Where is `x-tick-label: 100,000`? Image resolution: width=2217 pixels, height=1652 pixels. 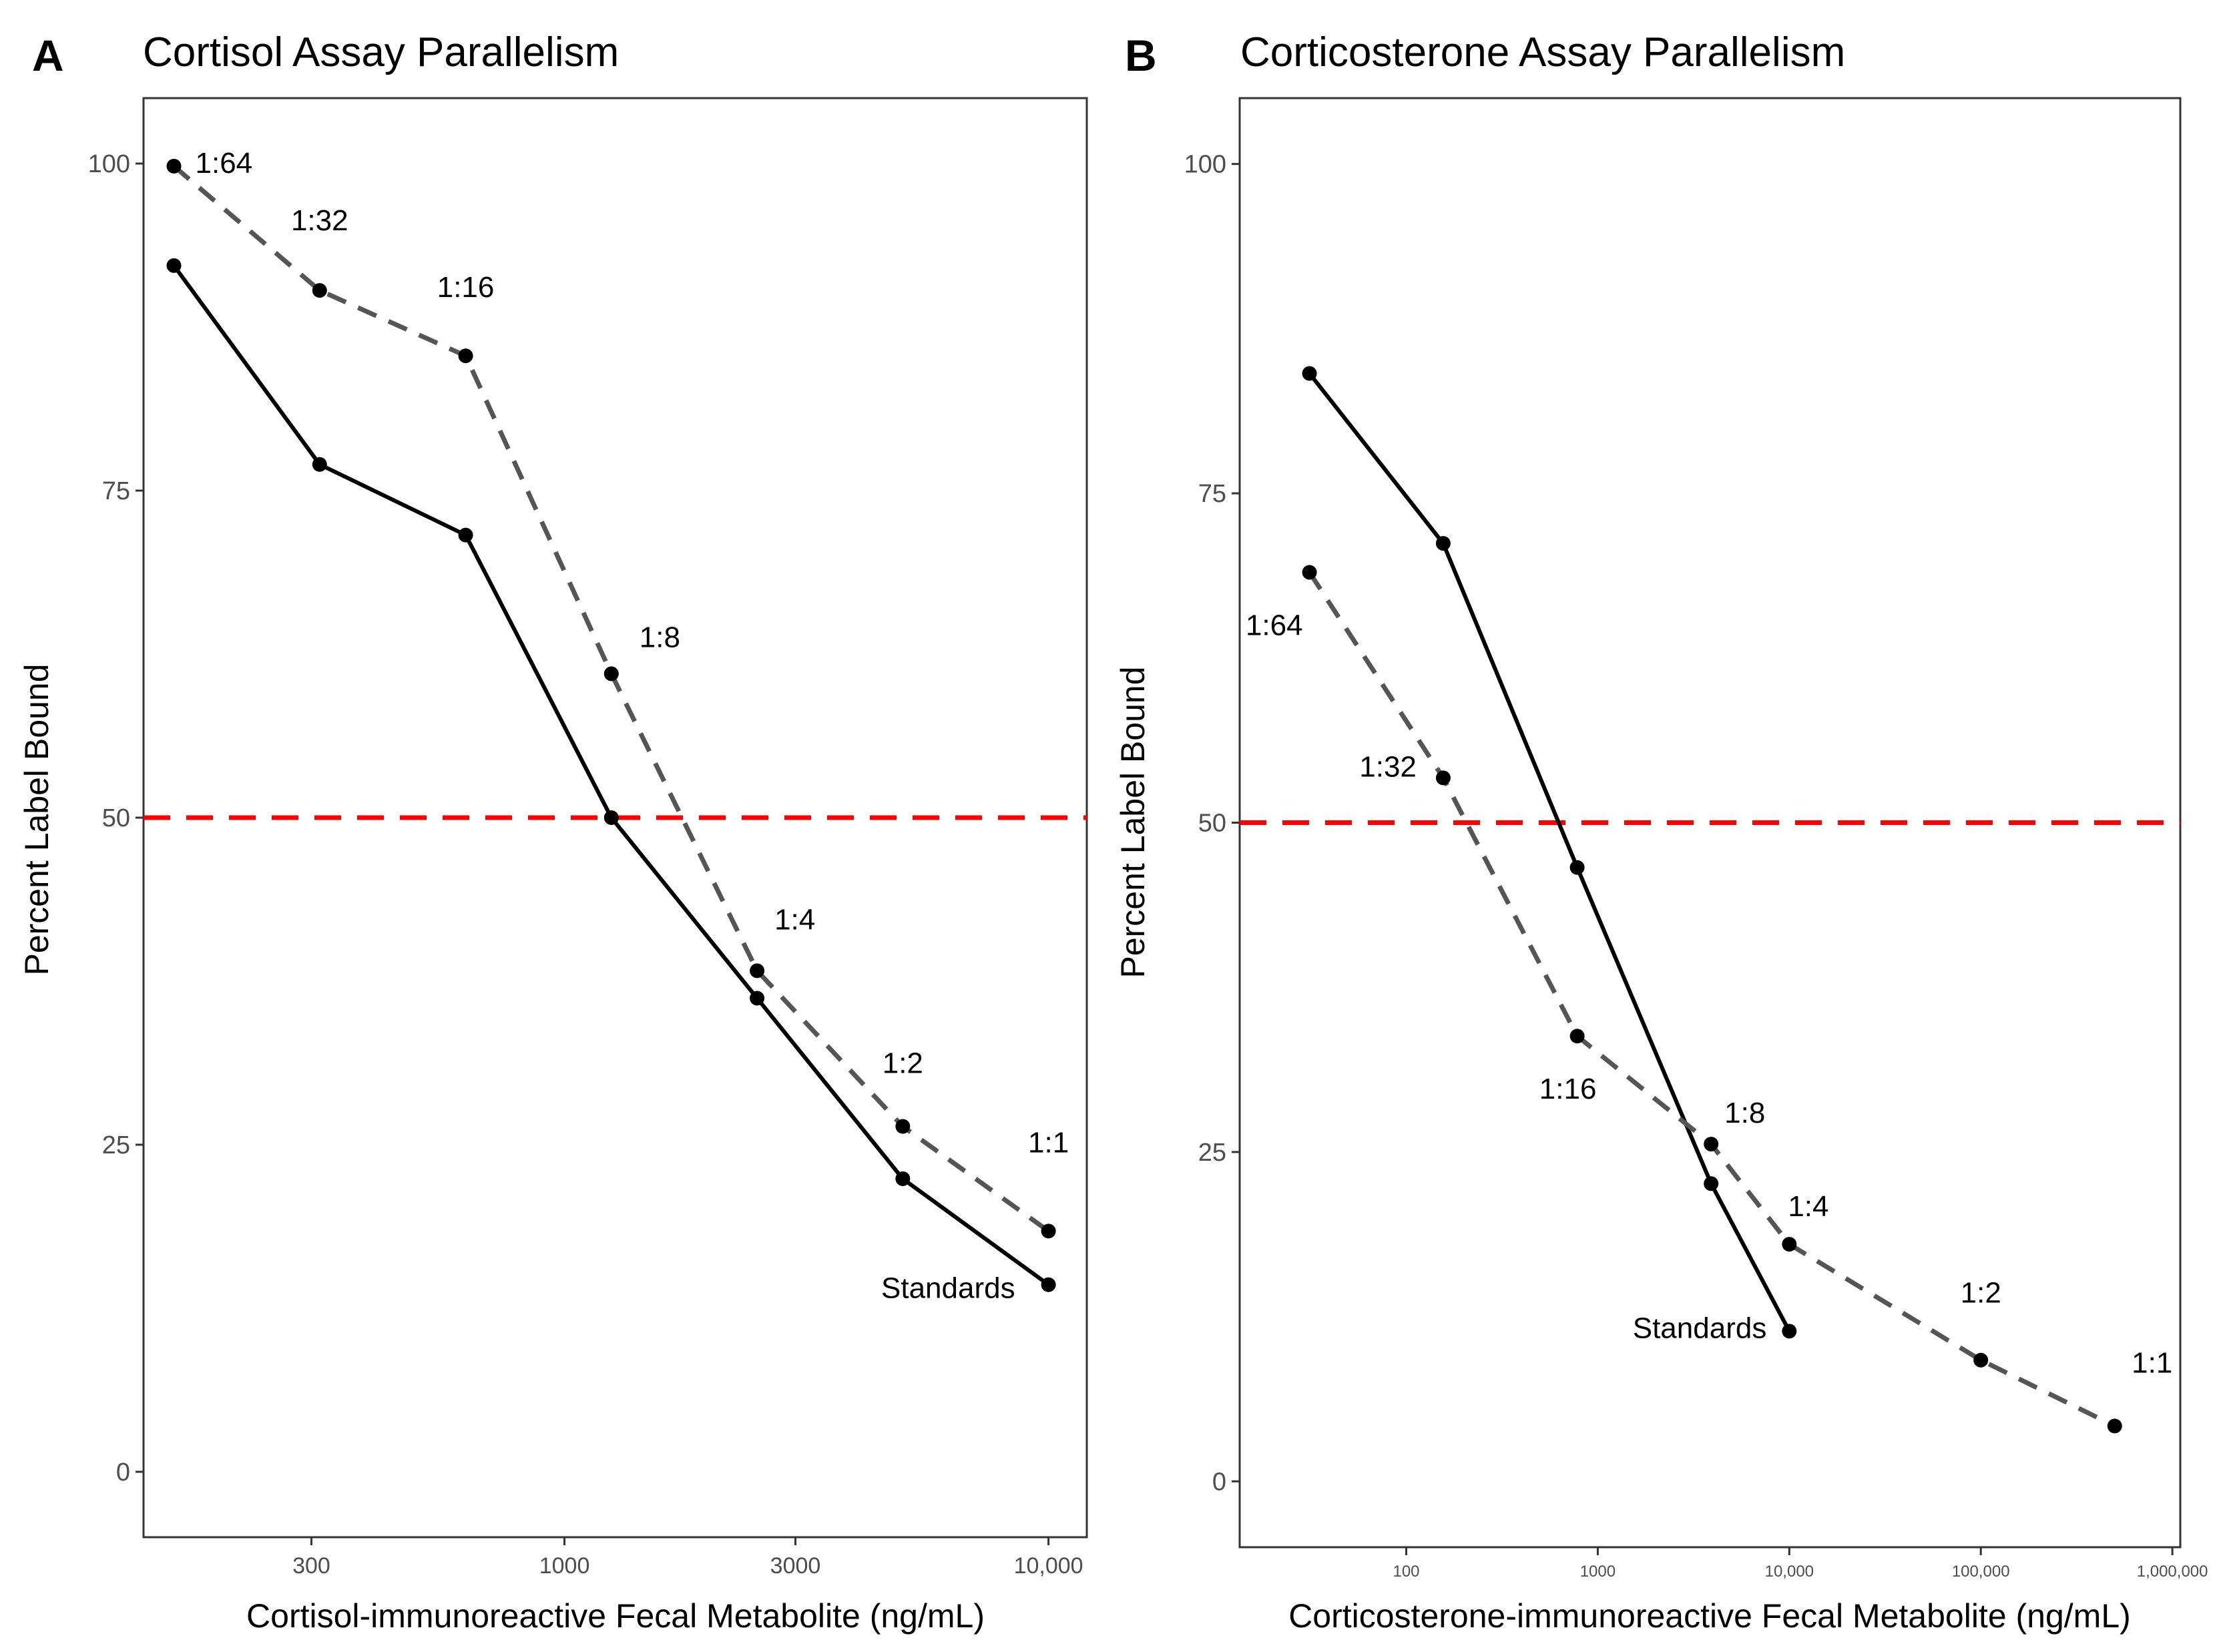
x-tick-label: 100,000 is located at coordinates (1981, 1572).